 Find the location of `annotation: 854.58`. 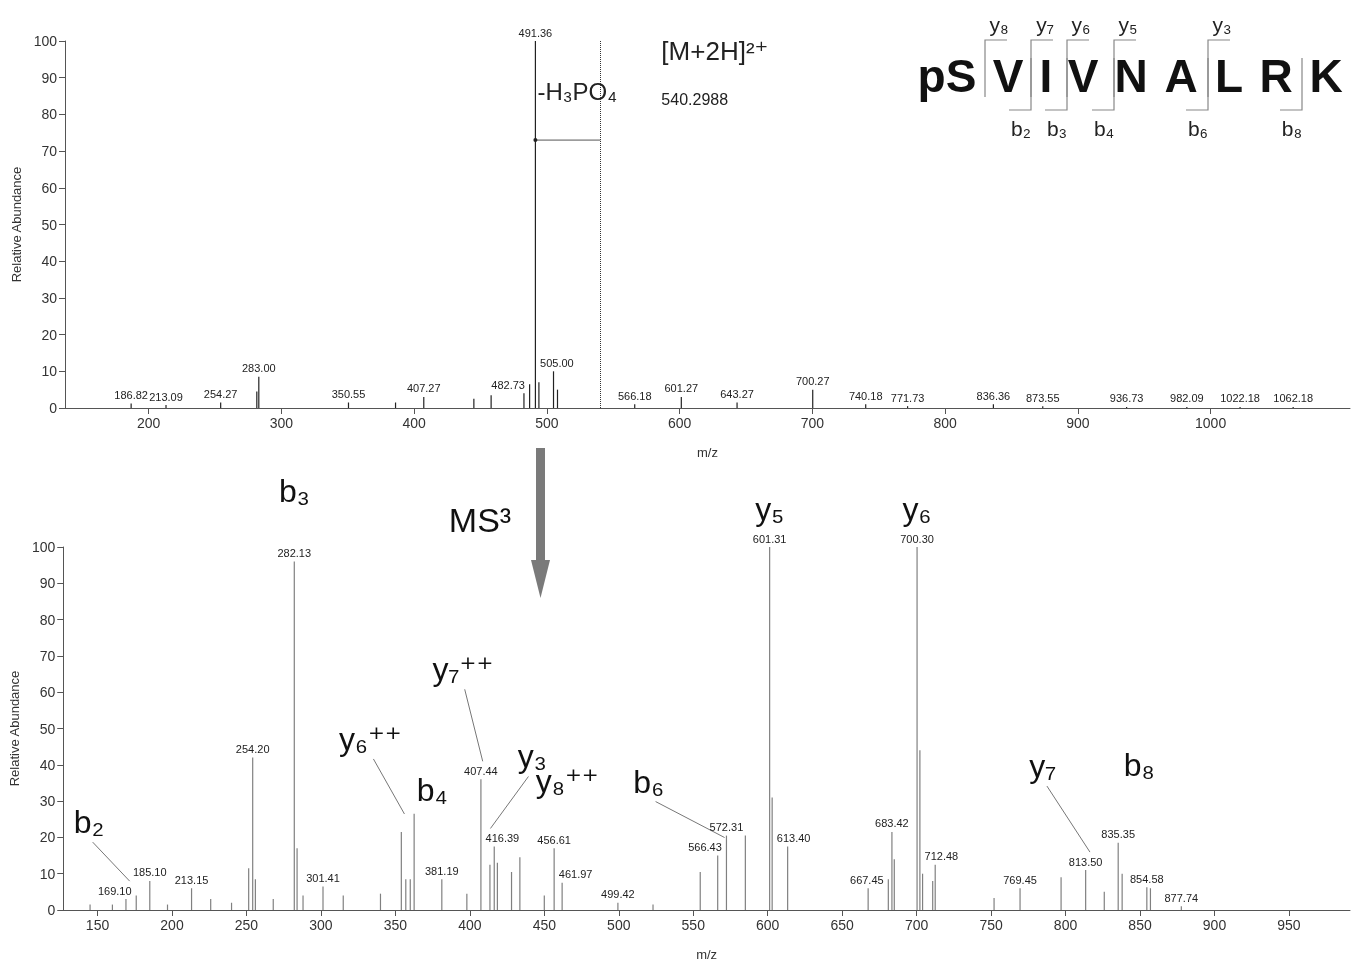

annotation: 854.58 is located at coordinates (1147, 878).